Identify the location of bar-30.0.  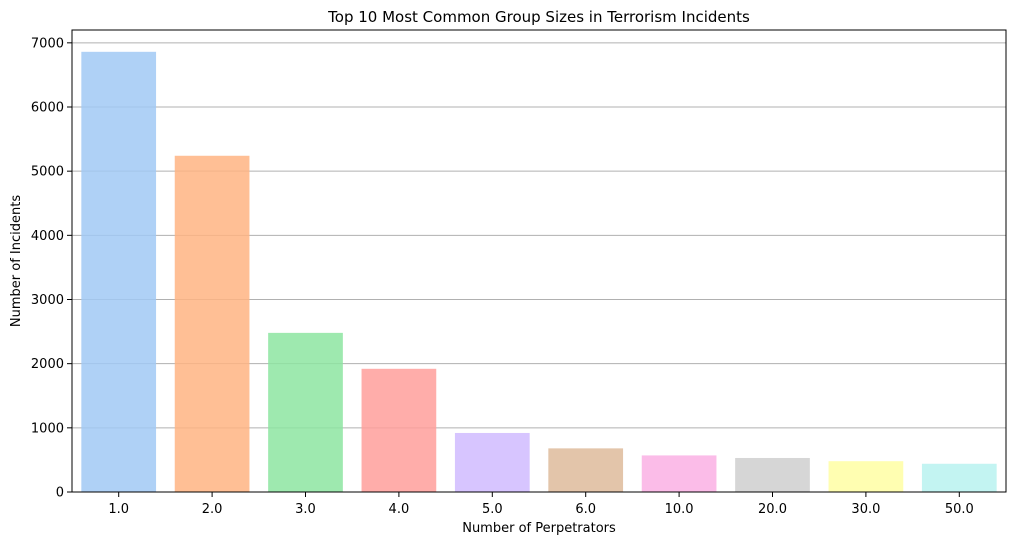
(866, 476).